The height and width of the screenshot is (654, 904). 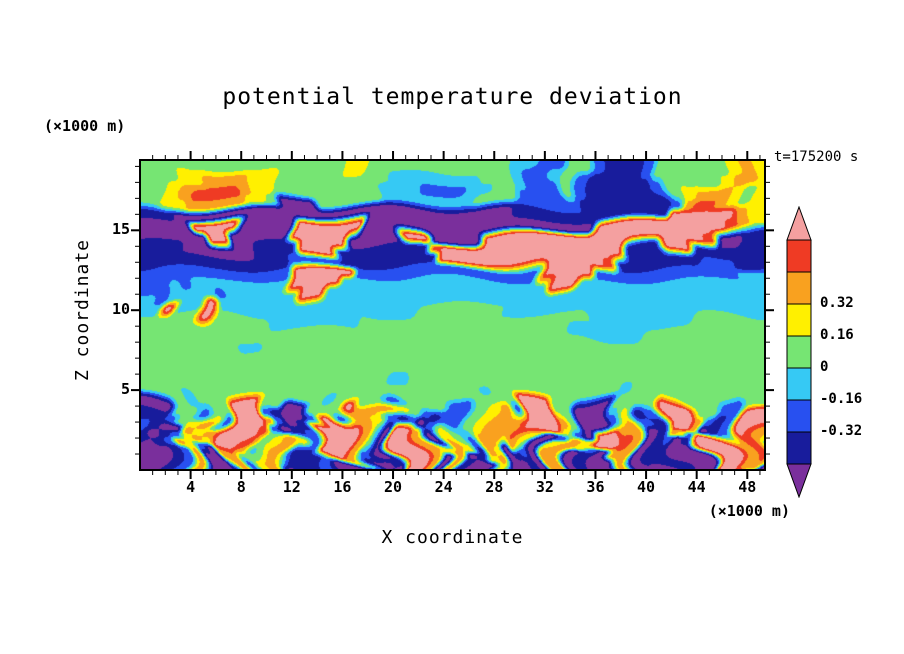 I want to click on x-tick-label: 4, so click(x=191, y=487).